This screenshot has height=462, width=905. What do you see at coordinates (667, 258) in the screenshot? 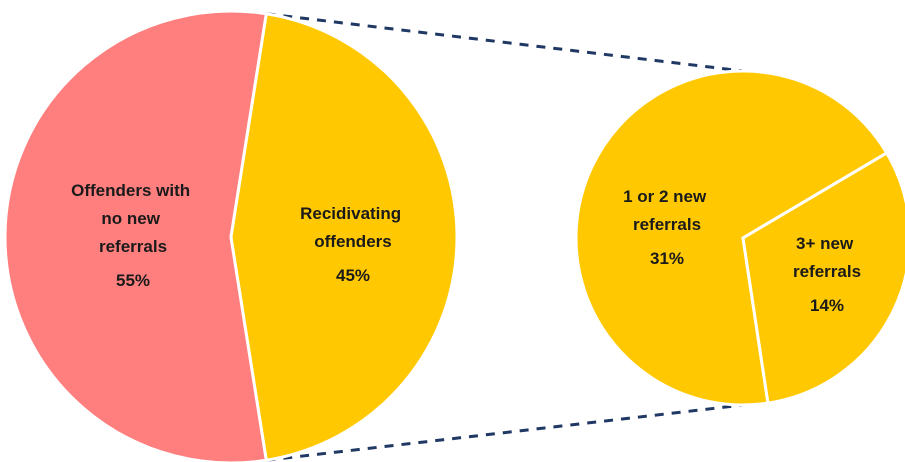
I see `value-label: 31%` at bounding box center [667, 258].